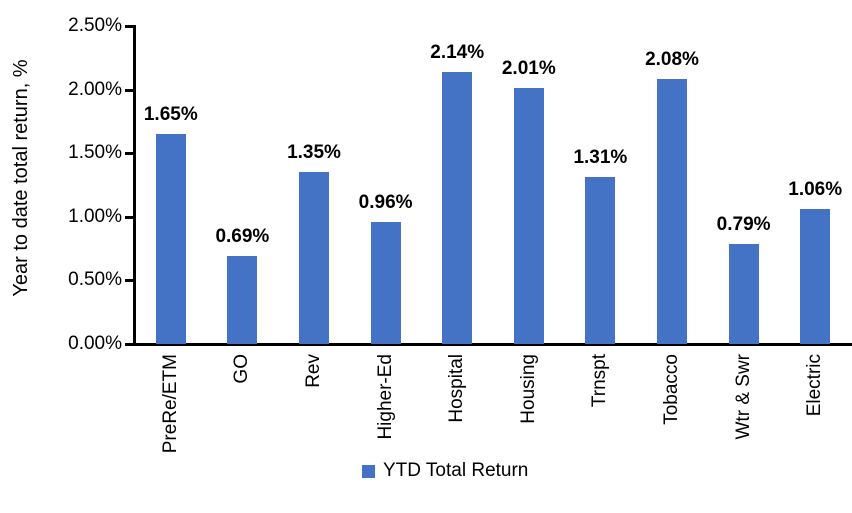 The height and width of the screenshot is (513, 852). What do you see at coordinates (600, 158) in the screenshot?
I see `bar-value-label: 1.31%` at bounding box center [600, 158].